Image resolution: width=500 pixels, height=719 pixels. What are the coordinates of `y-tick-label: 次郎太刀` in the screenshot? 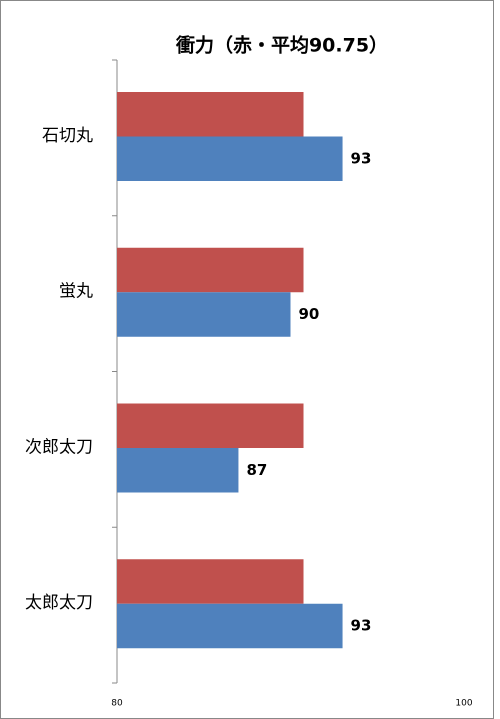 It's located at (59, 447).